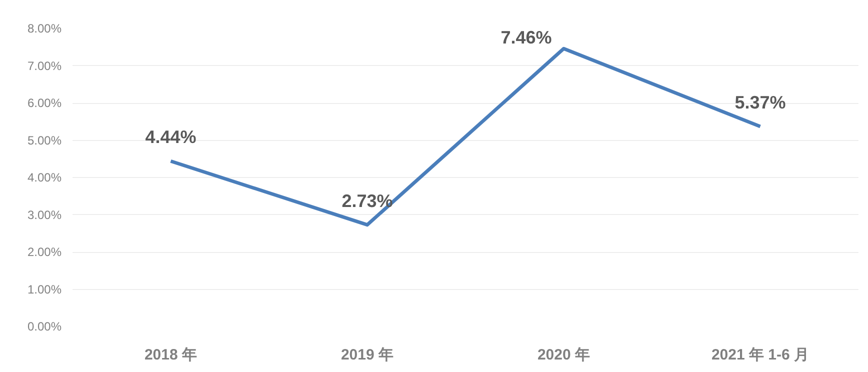 The width and height of the screenshot is (868, 372). Describe the element at coordinates (170, 137) in the screenshot. I see `data-label: 4.44%` at that location.